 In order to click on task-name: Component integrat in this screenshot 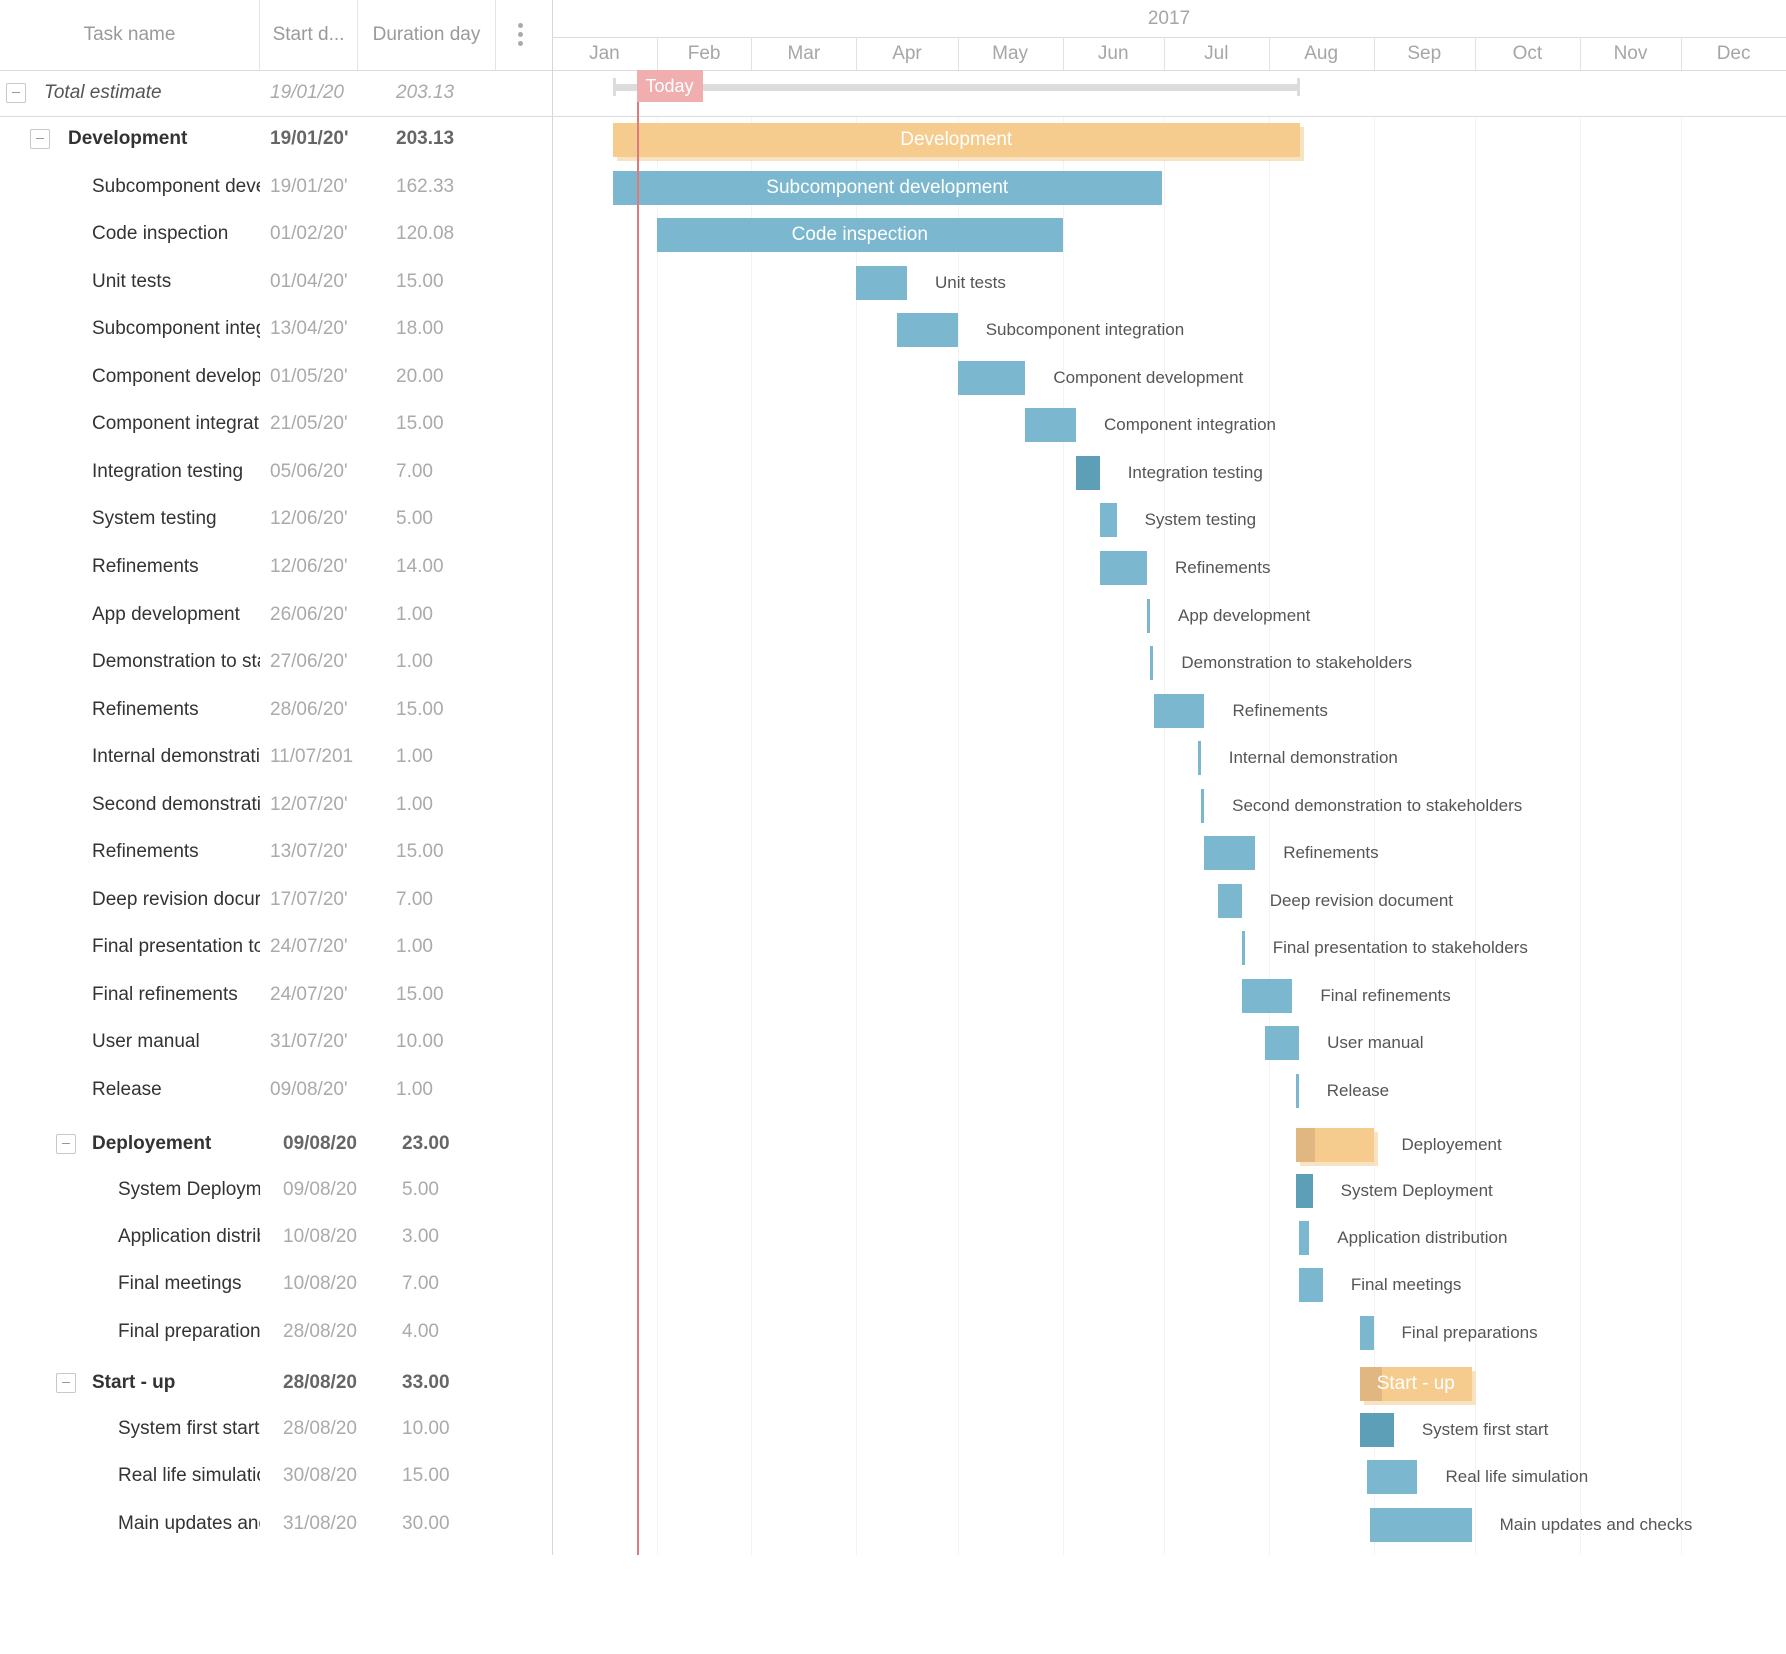, I will do `click(175, 423)`.